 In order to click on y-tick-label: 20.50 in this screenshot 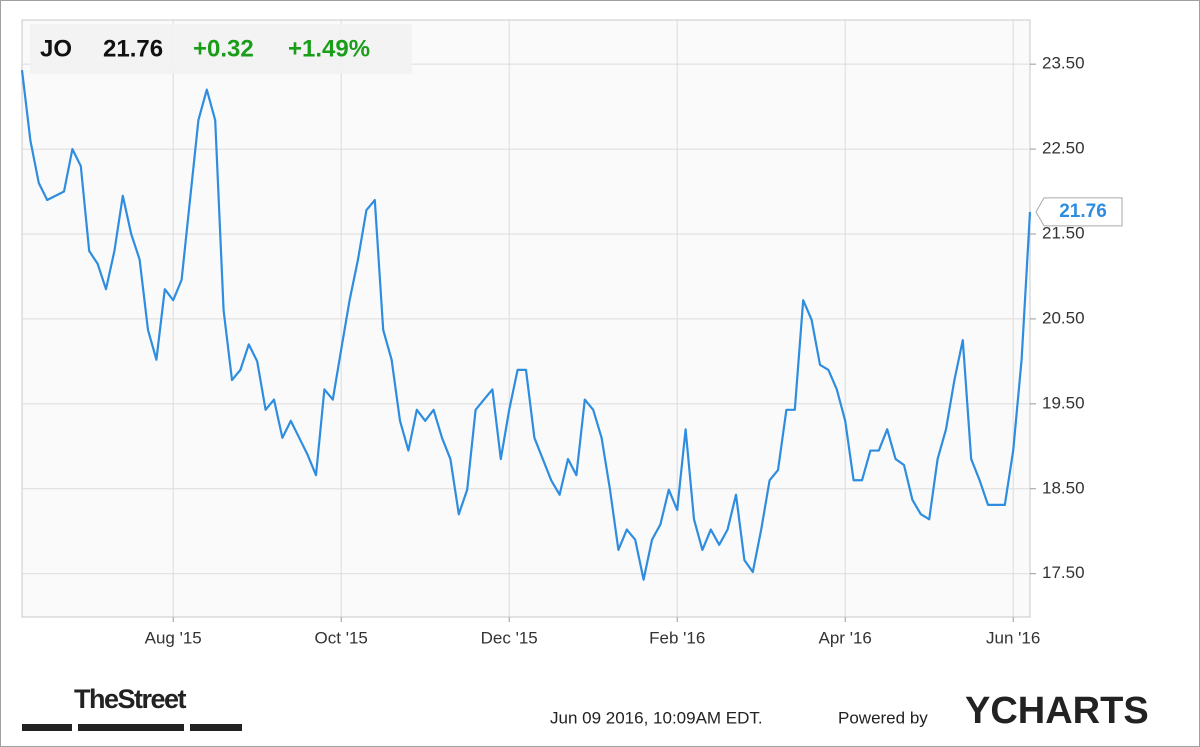, I will do `click(1063, 317)`.